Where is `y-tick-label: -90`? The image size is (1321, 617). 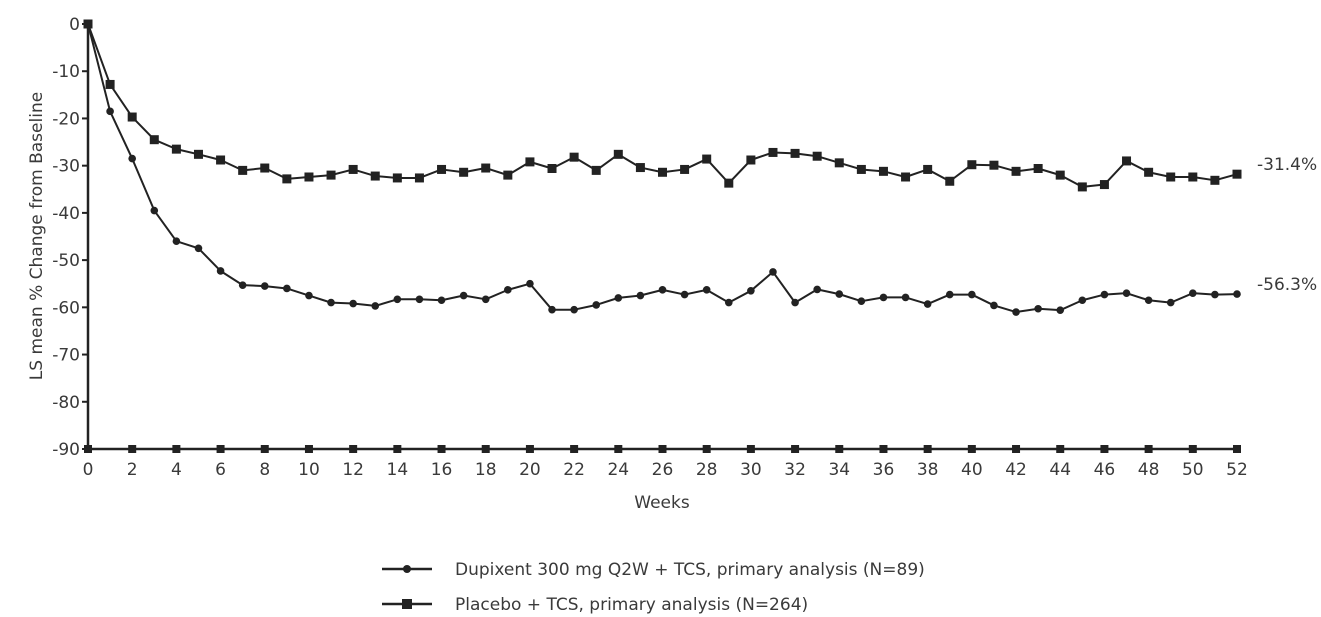 y-tick-label: -90 is located at coordinates (66, 450).